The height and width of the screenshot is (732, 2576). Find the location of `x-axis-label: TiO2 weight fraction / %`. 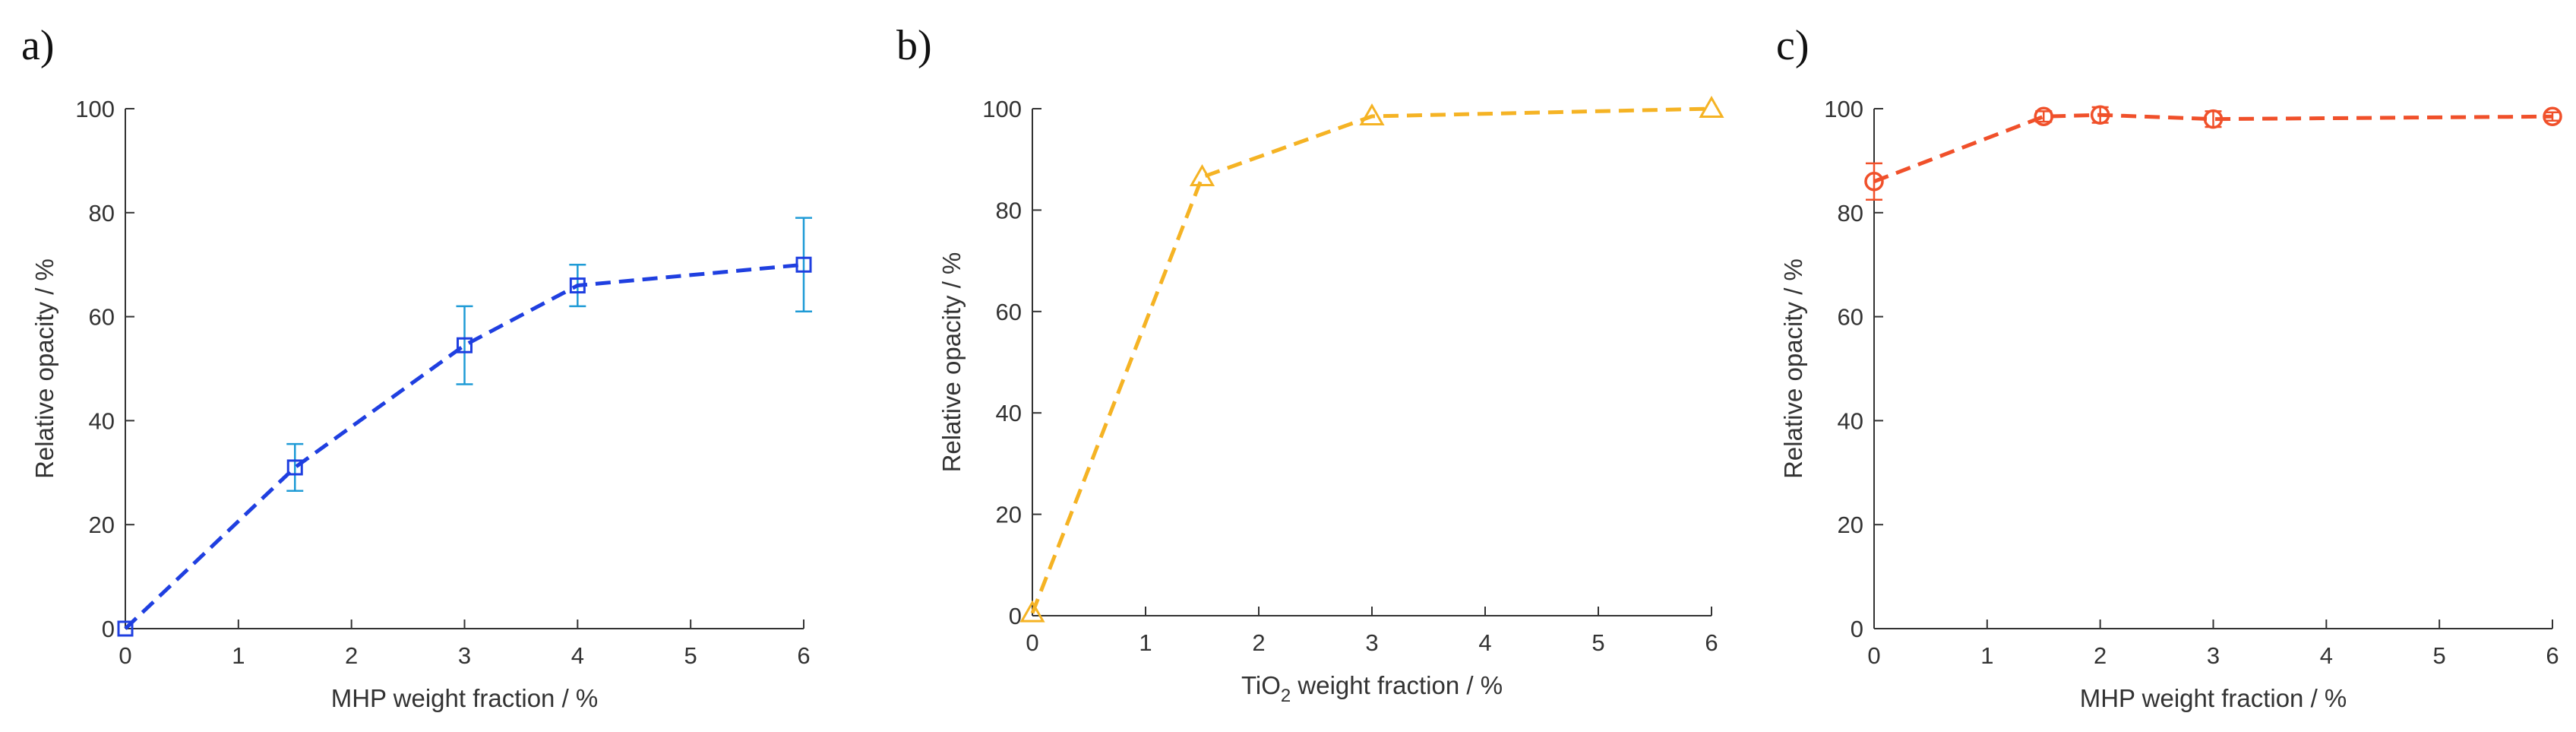

x-axis-label: TiO2 weight fraction / % is located at coordinates (1372, 688).